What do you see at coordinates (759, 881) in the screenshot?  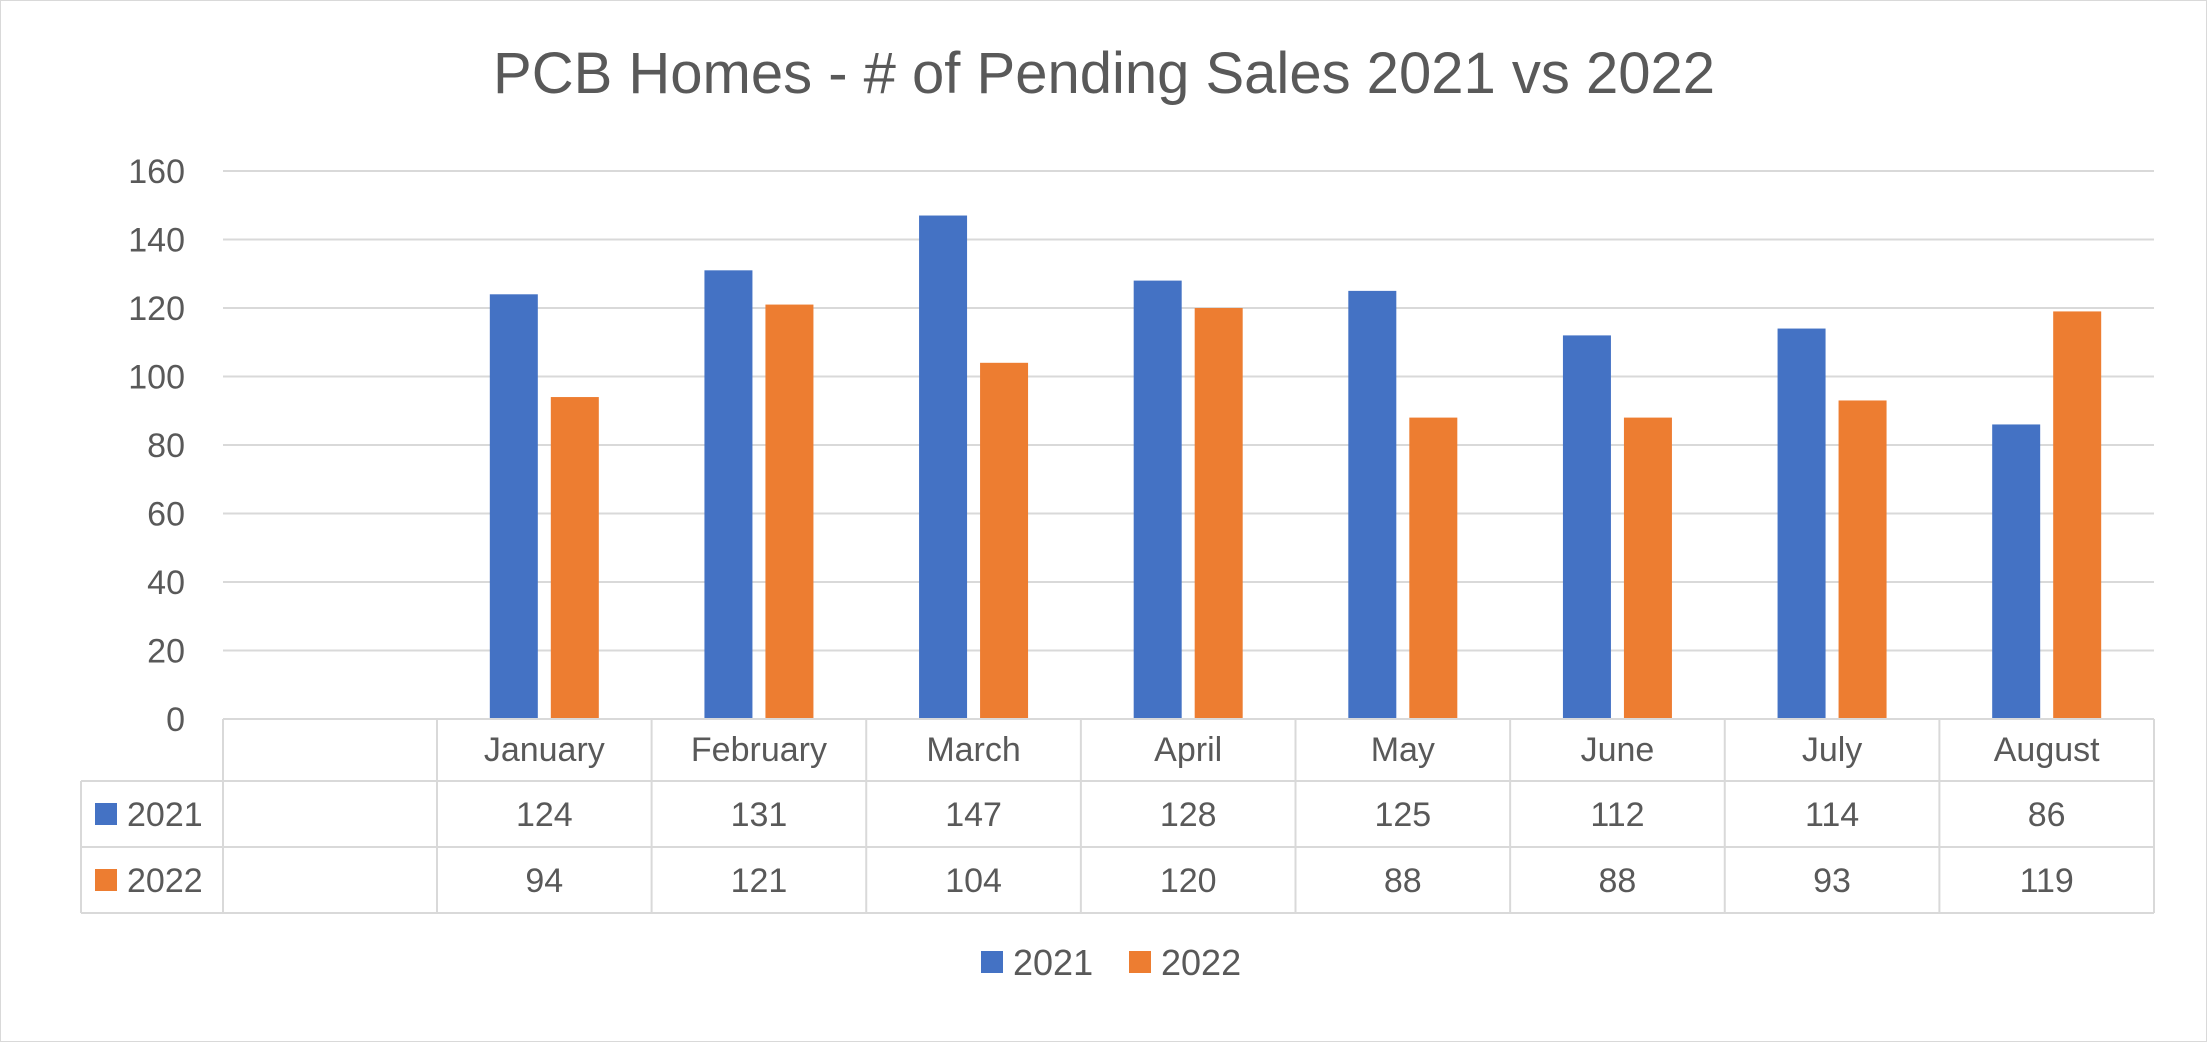 I see `data-value: 121` at bounding box center [759, 881].